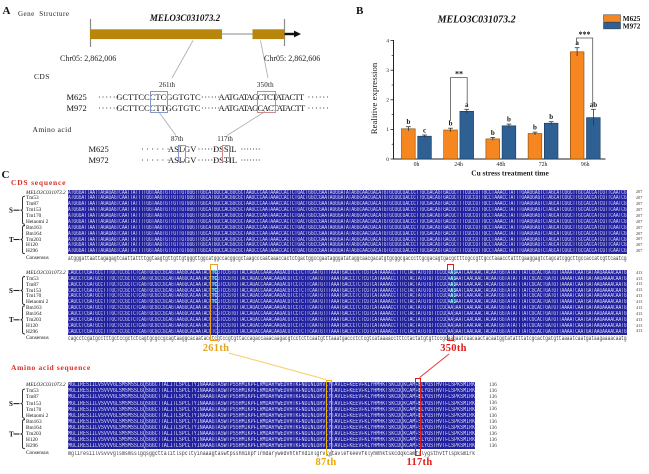 This screenshot has height=474, width=649. What do you see at coordinates (577, 43) in the screenshot?
I see `svg-text: a` at bounding box center [577, 43].